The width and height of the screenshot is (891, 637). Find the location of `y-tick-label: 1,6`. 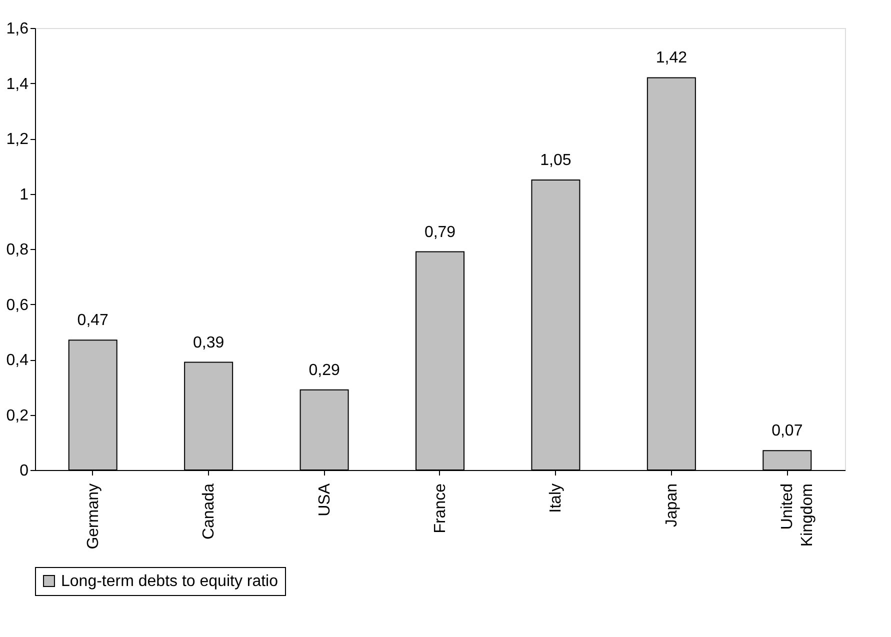

y-tick-label: 1,6 is located at coordinates (17, 29).